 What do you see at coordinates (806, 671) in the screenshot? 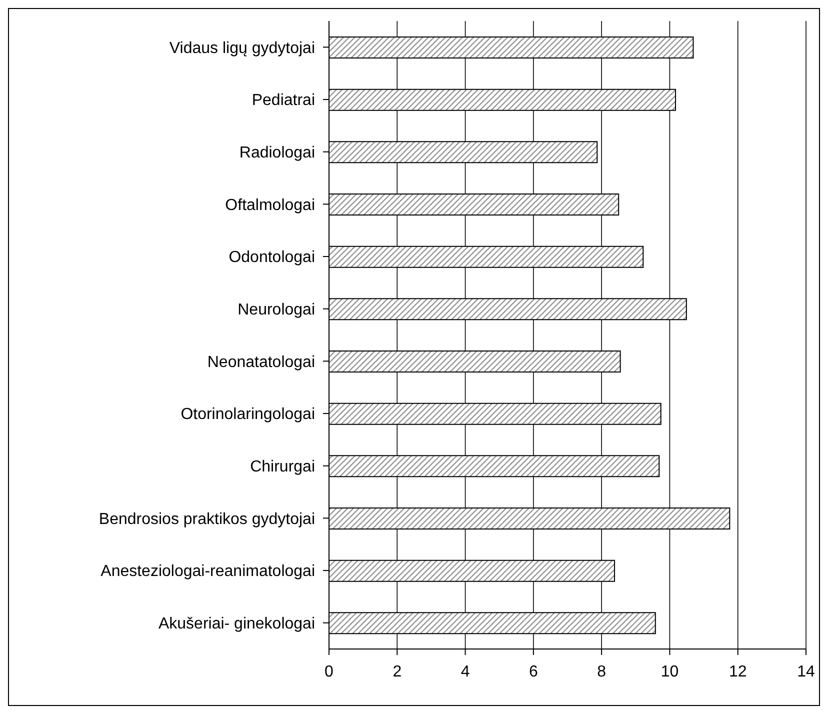
I see `x-tick-label: 14` at bounding box center [806, 671].